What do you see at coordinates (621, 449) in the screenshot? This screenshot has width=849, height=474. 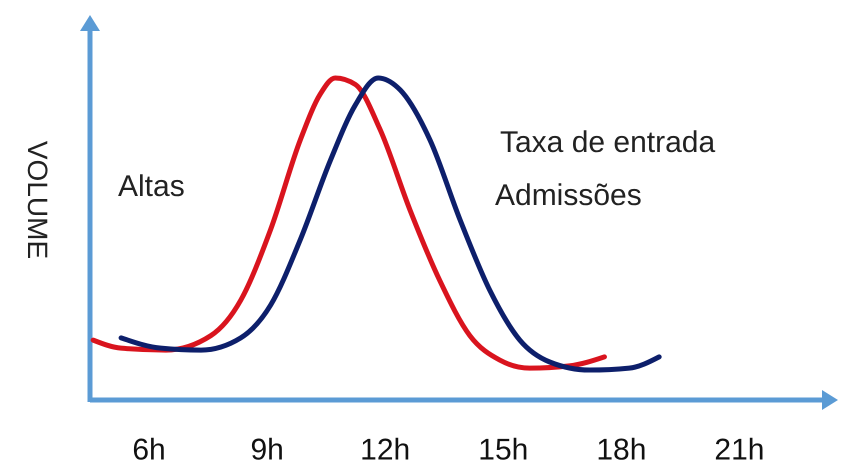 I see `x-tick-label: 18h` at bounding box center [621, 449].